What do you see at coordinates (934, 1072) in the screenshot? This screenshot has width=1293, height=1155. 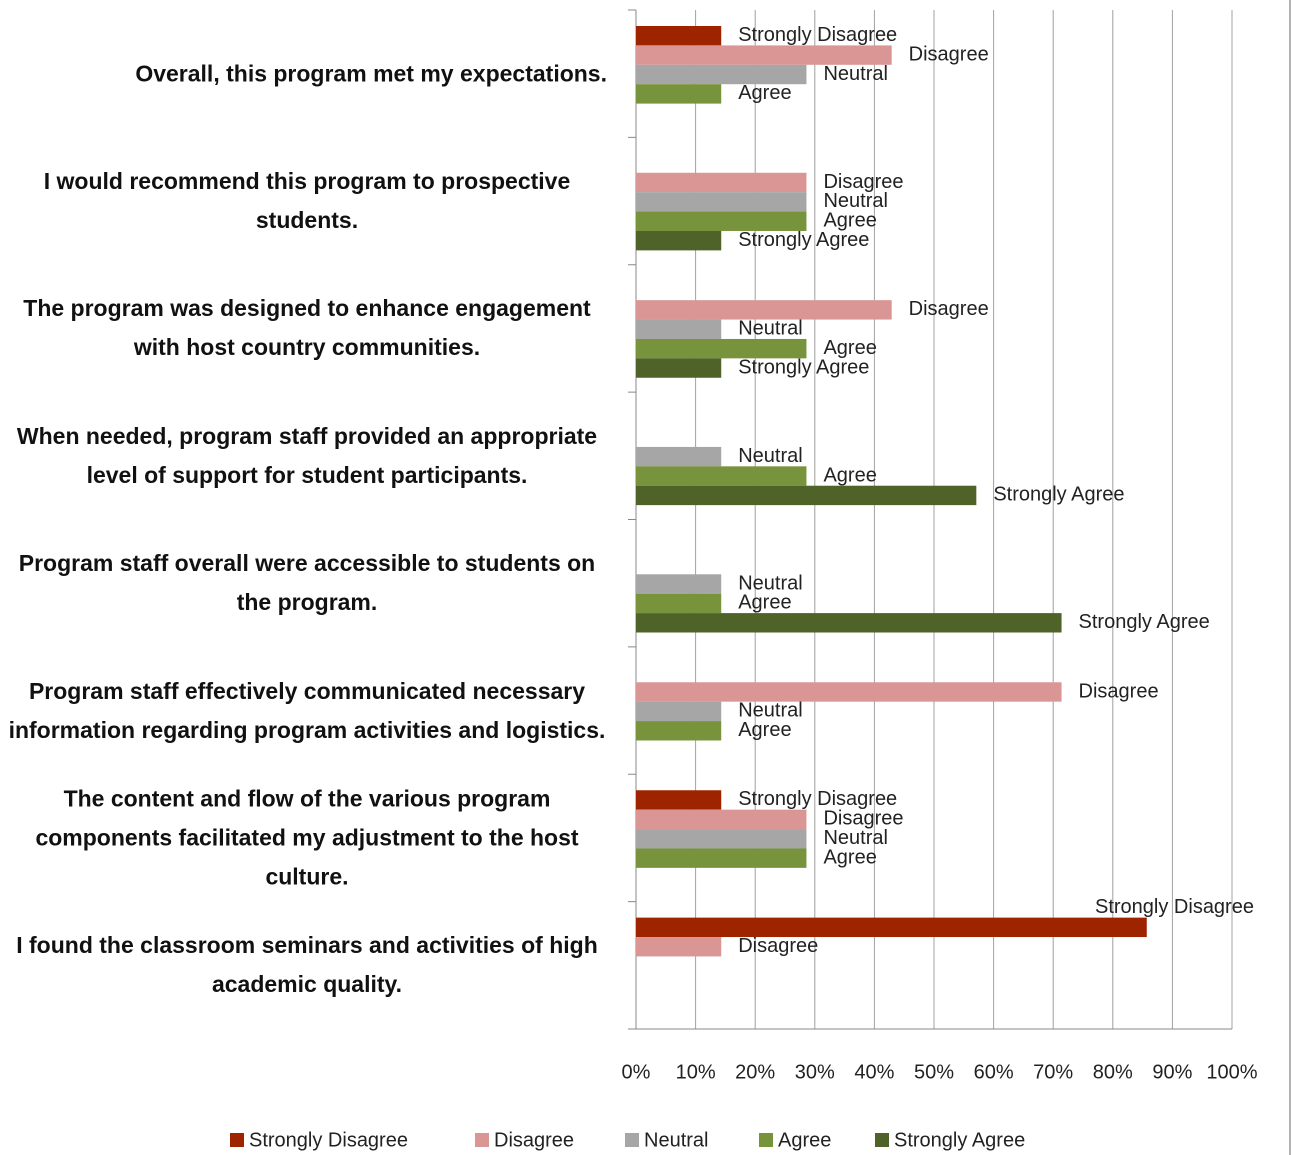 I see `x-tick-label: 50%` at bounding box center [934, 1072].